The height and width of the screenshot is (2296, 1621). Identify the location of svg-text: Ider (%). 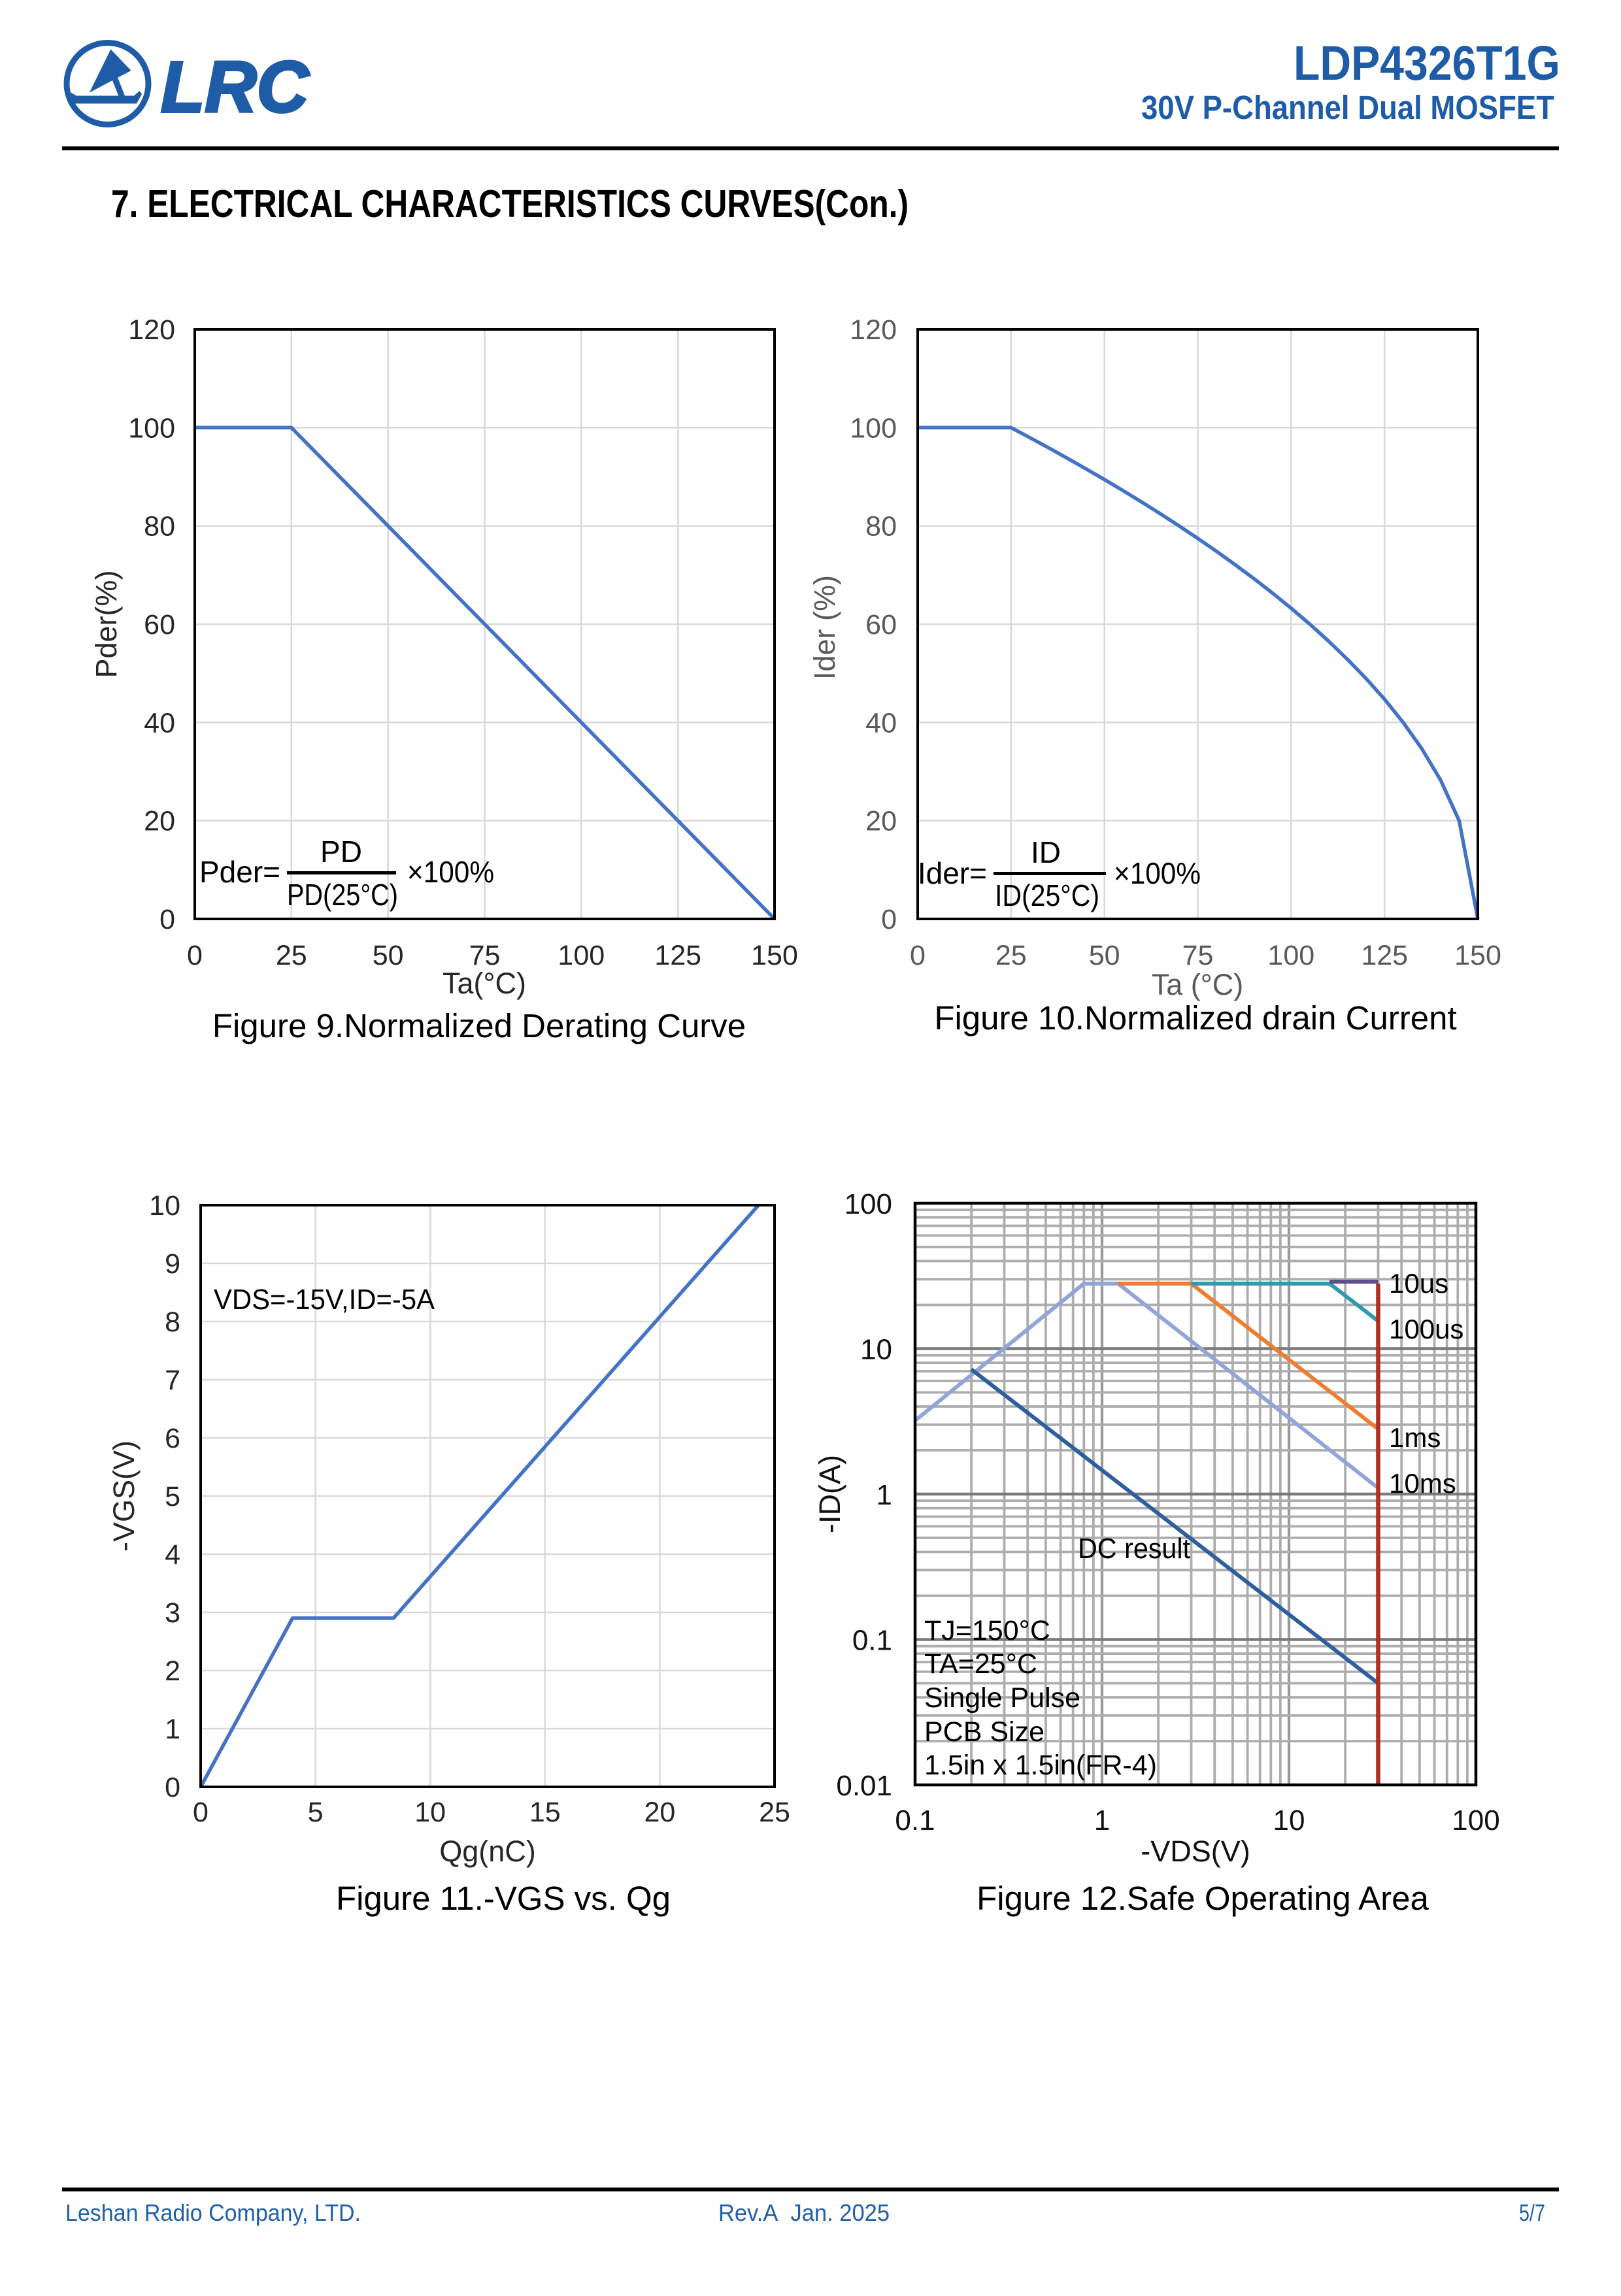
(824, 627).